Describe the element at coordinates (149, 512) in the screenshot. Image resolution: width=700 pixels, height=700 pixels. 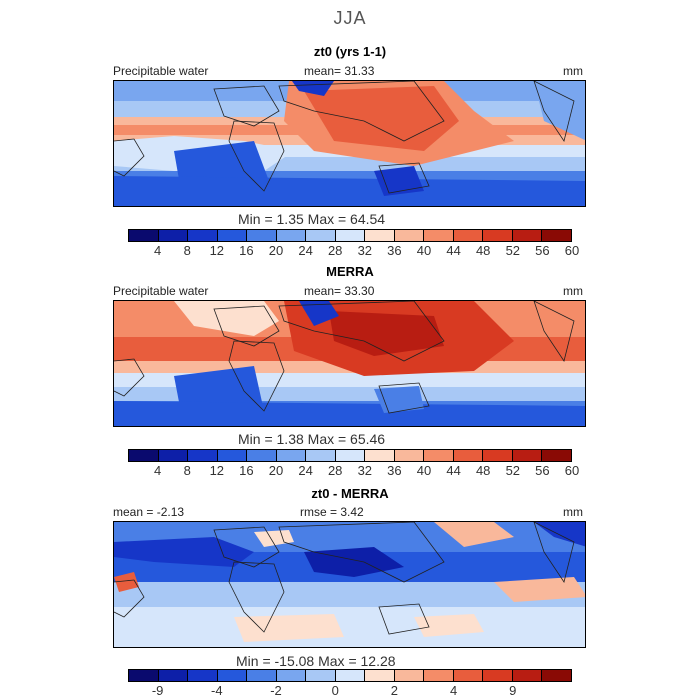
I see `panel-3-mean-label: mean = -2.13` at that location.